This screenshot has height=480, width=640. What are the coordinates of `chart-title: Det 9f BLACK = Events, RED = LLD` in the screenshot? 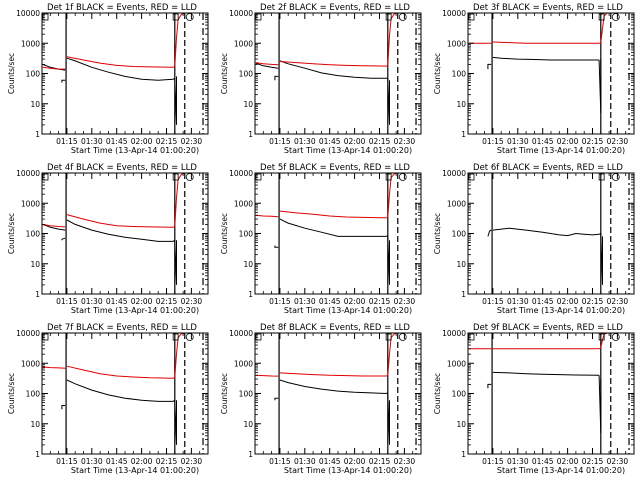 It's located at (548, 328).